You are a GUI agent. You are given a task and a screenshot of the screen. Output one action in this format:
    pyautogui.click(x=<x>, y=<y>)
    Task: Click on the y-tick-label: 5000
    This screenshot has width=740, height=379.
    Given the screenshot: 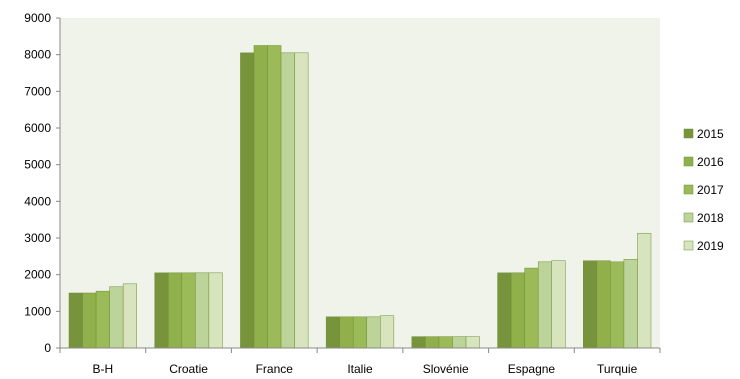 What is the action you would take?
    pyautogui.click(x=37, y=165)
    